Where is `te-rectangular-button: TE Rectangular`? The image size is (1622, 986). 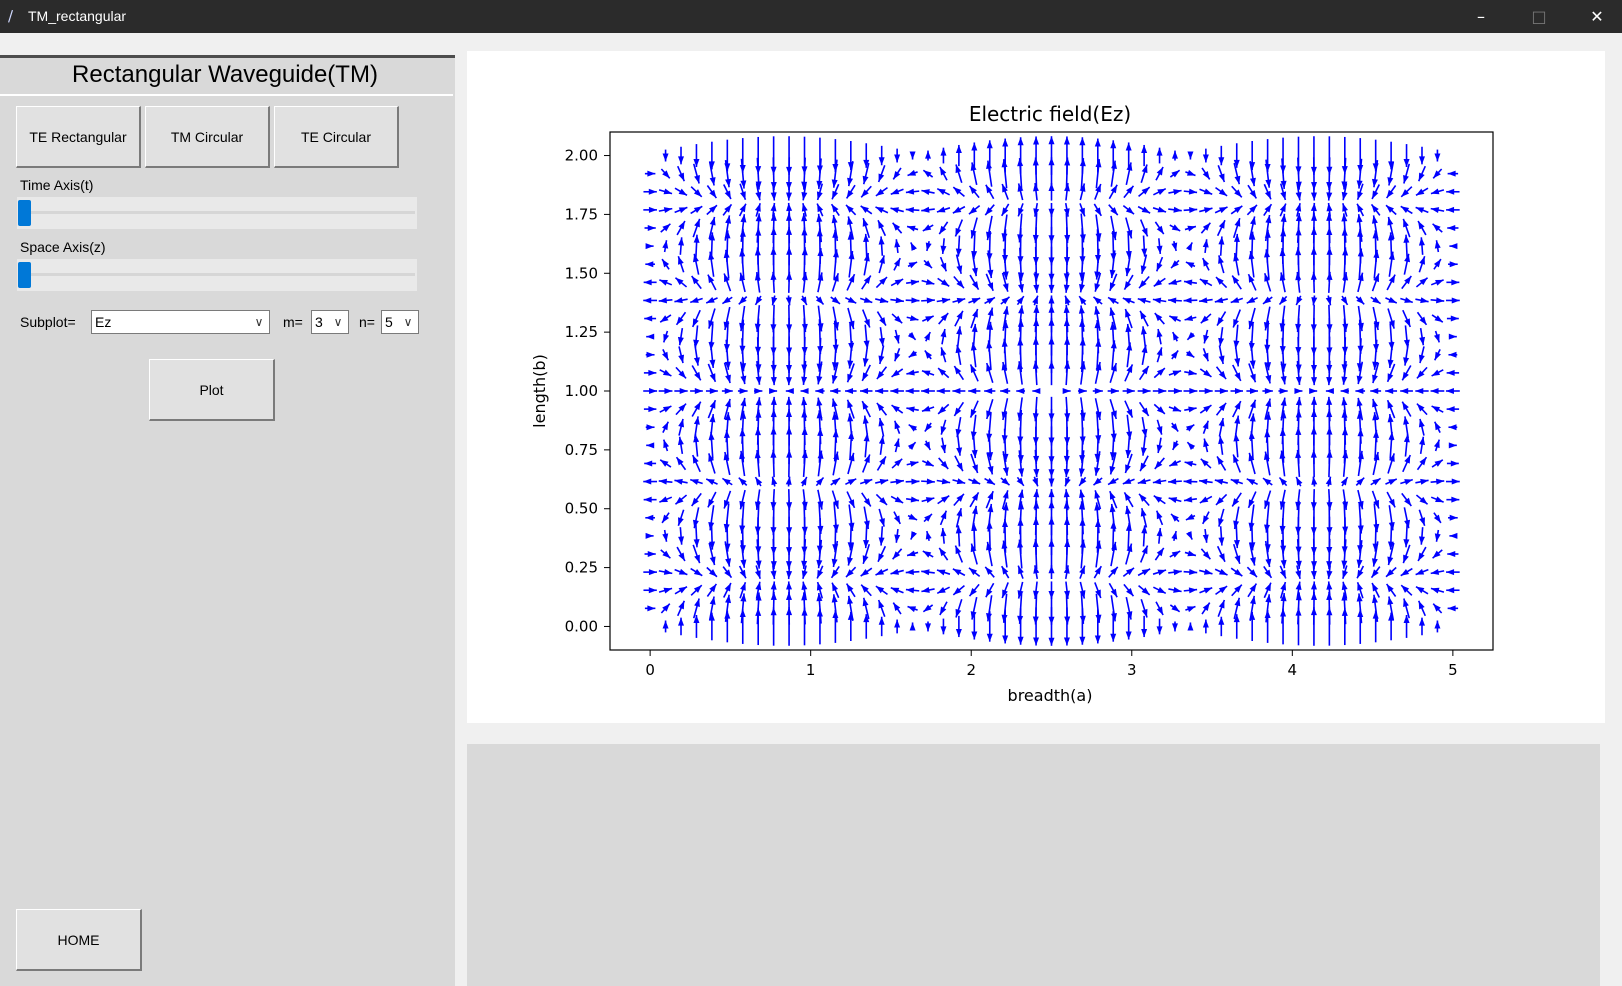
te-rectangular-button: TE Rectangular is located at coordinates (78, 137).